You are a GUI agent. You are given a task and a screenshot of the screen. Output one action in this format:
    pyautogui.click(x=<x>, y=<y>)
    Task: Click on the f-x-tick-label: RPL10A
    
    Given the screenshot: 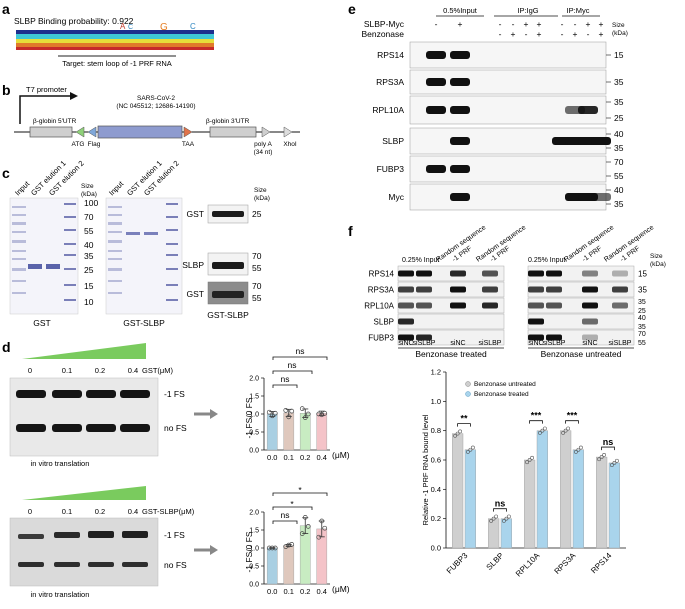 What is the action you would take?
    pyautogui.click(x=528, y=565)
    